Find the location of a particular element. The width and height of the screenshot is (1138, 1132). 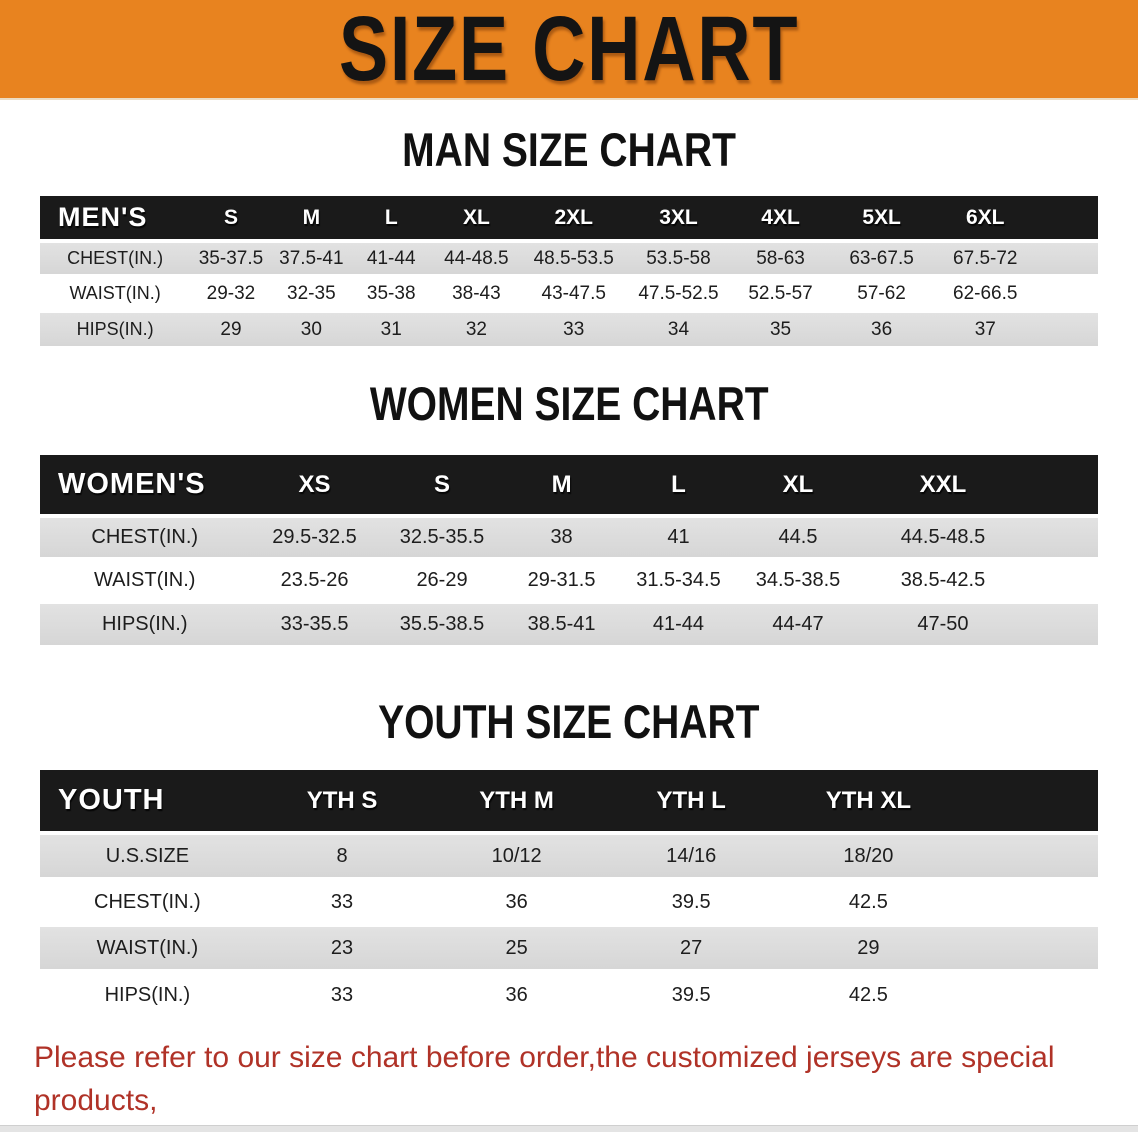

men-size-header: L is located at coordinates (391, 219).